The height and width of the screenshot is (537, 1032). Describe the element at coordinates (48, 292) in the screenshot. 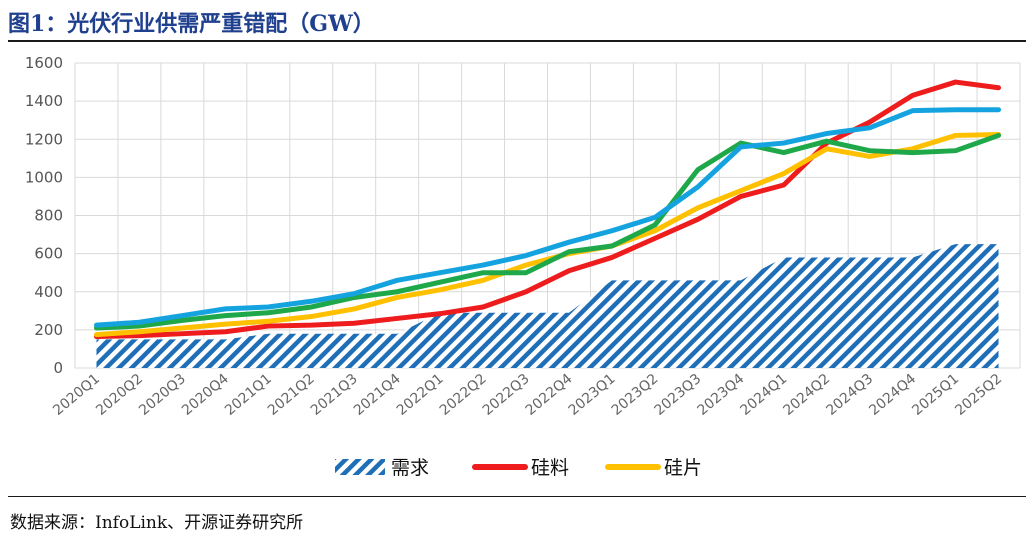

I see `y-tick-label: 400` at that location.